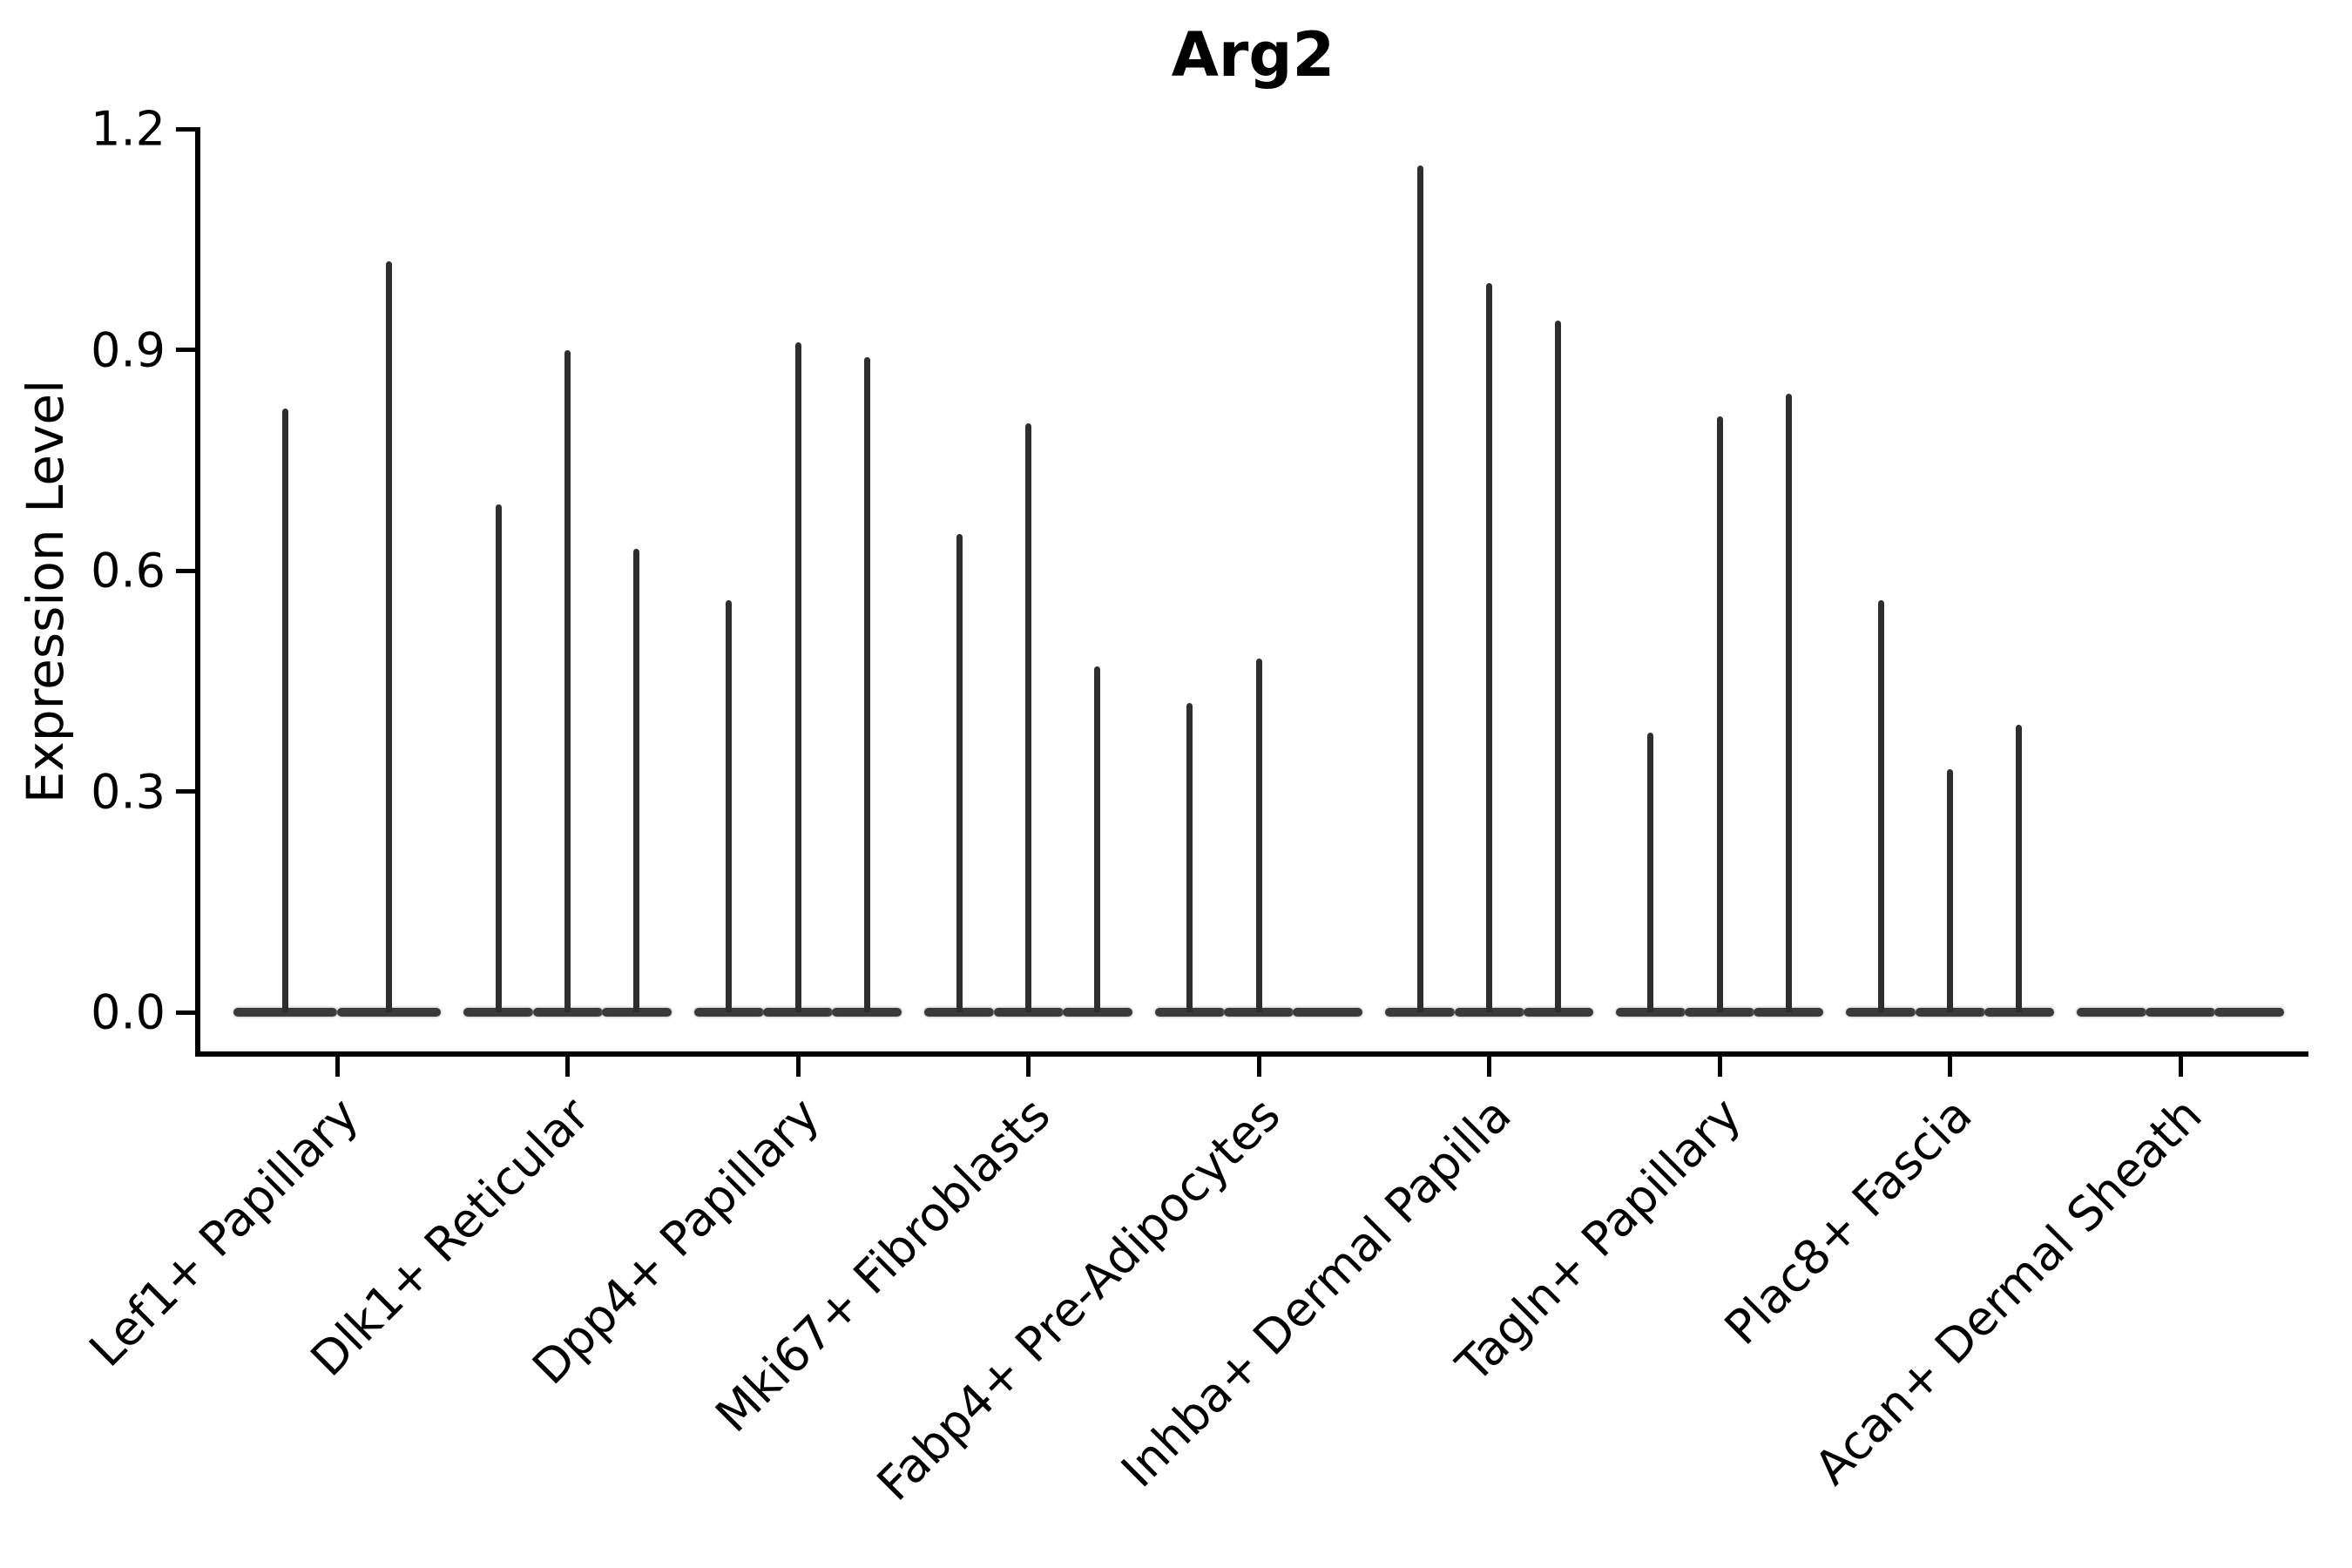 This screenshot has width=2352, height=1568. Describe the element at coordinates (1848, 1221) in the screenshot. I see `x-tick-label: Plac8+ Fascia` at that location.